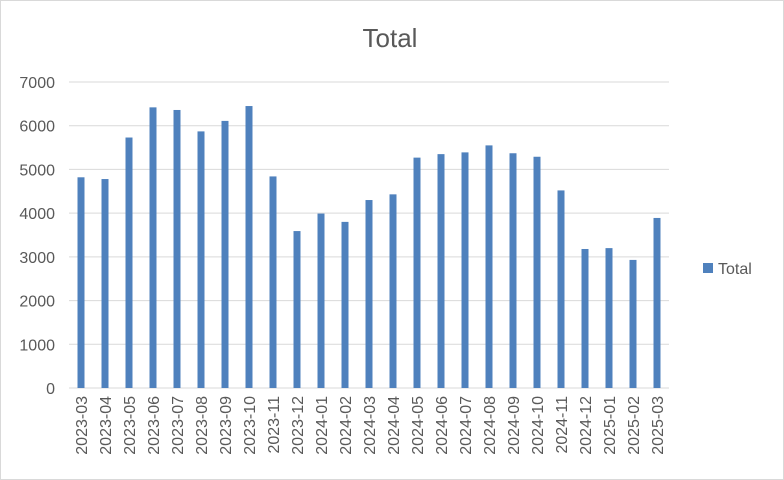  I want to click on x-tick-label: 2024-09, so click(514, 425).